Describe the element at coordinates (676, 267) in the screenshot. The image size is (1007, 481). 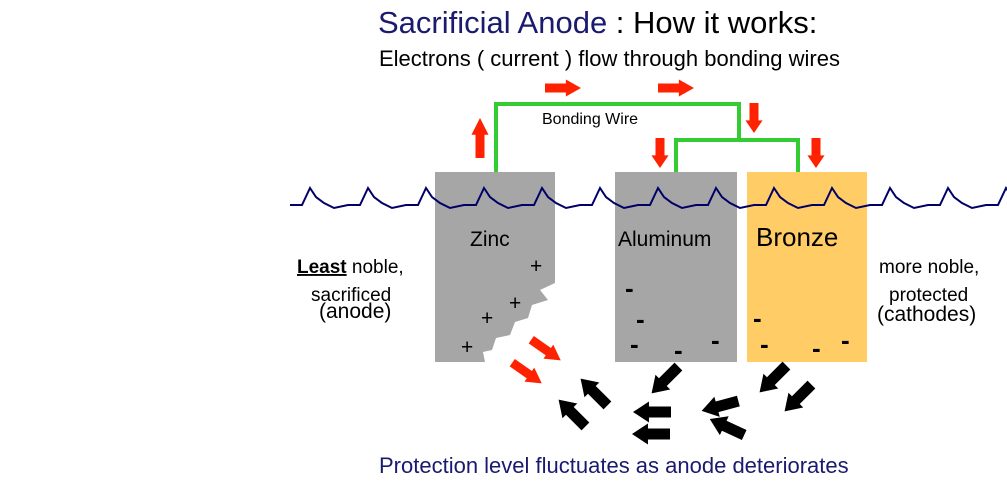
I see `aluminum-block` at that location.